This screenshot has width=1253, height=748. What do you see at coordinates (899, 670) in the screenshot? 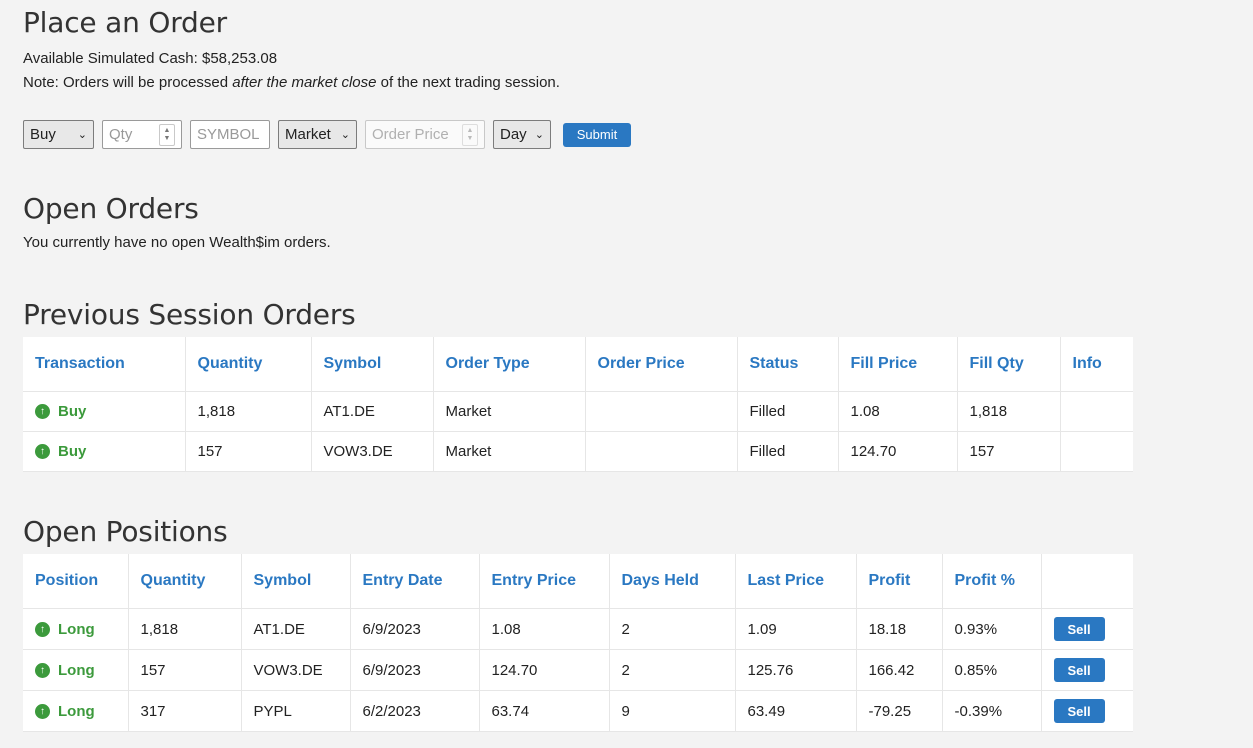
I see `profit-cell: 166.42` at bounding box center [899, 670].